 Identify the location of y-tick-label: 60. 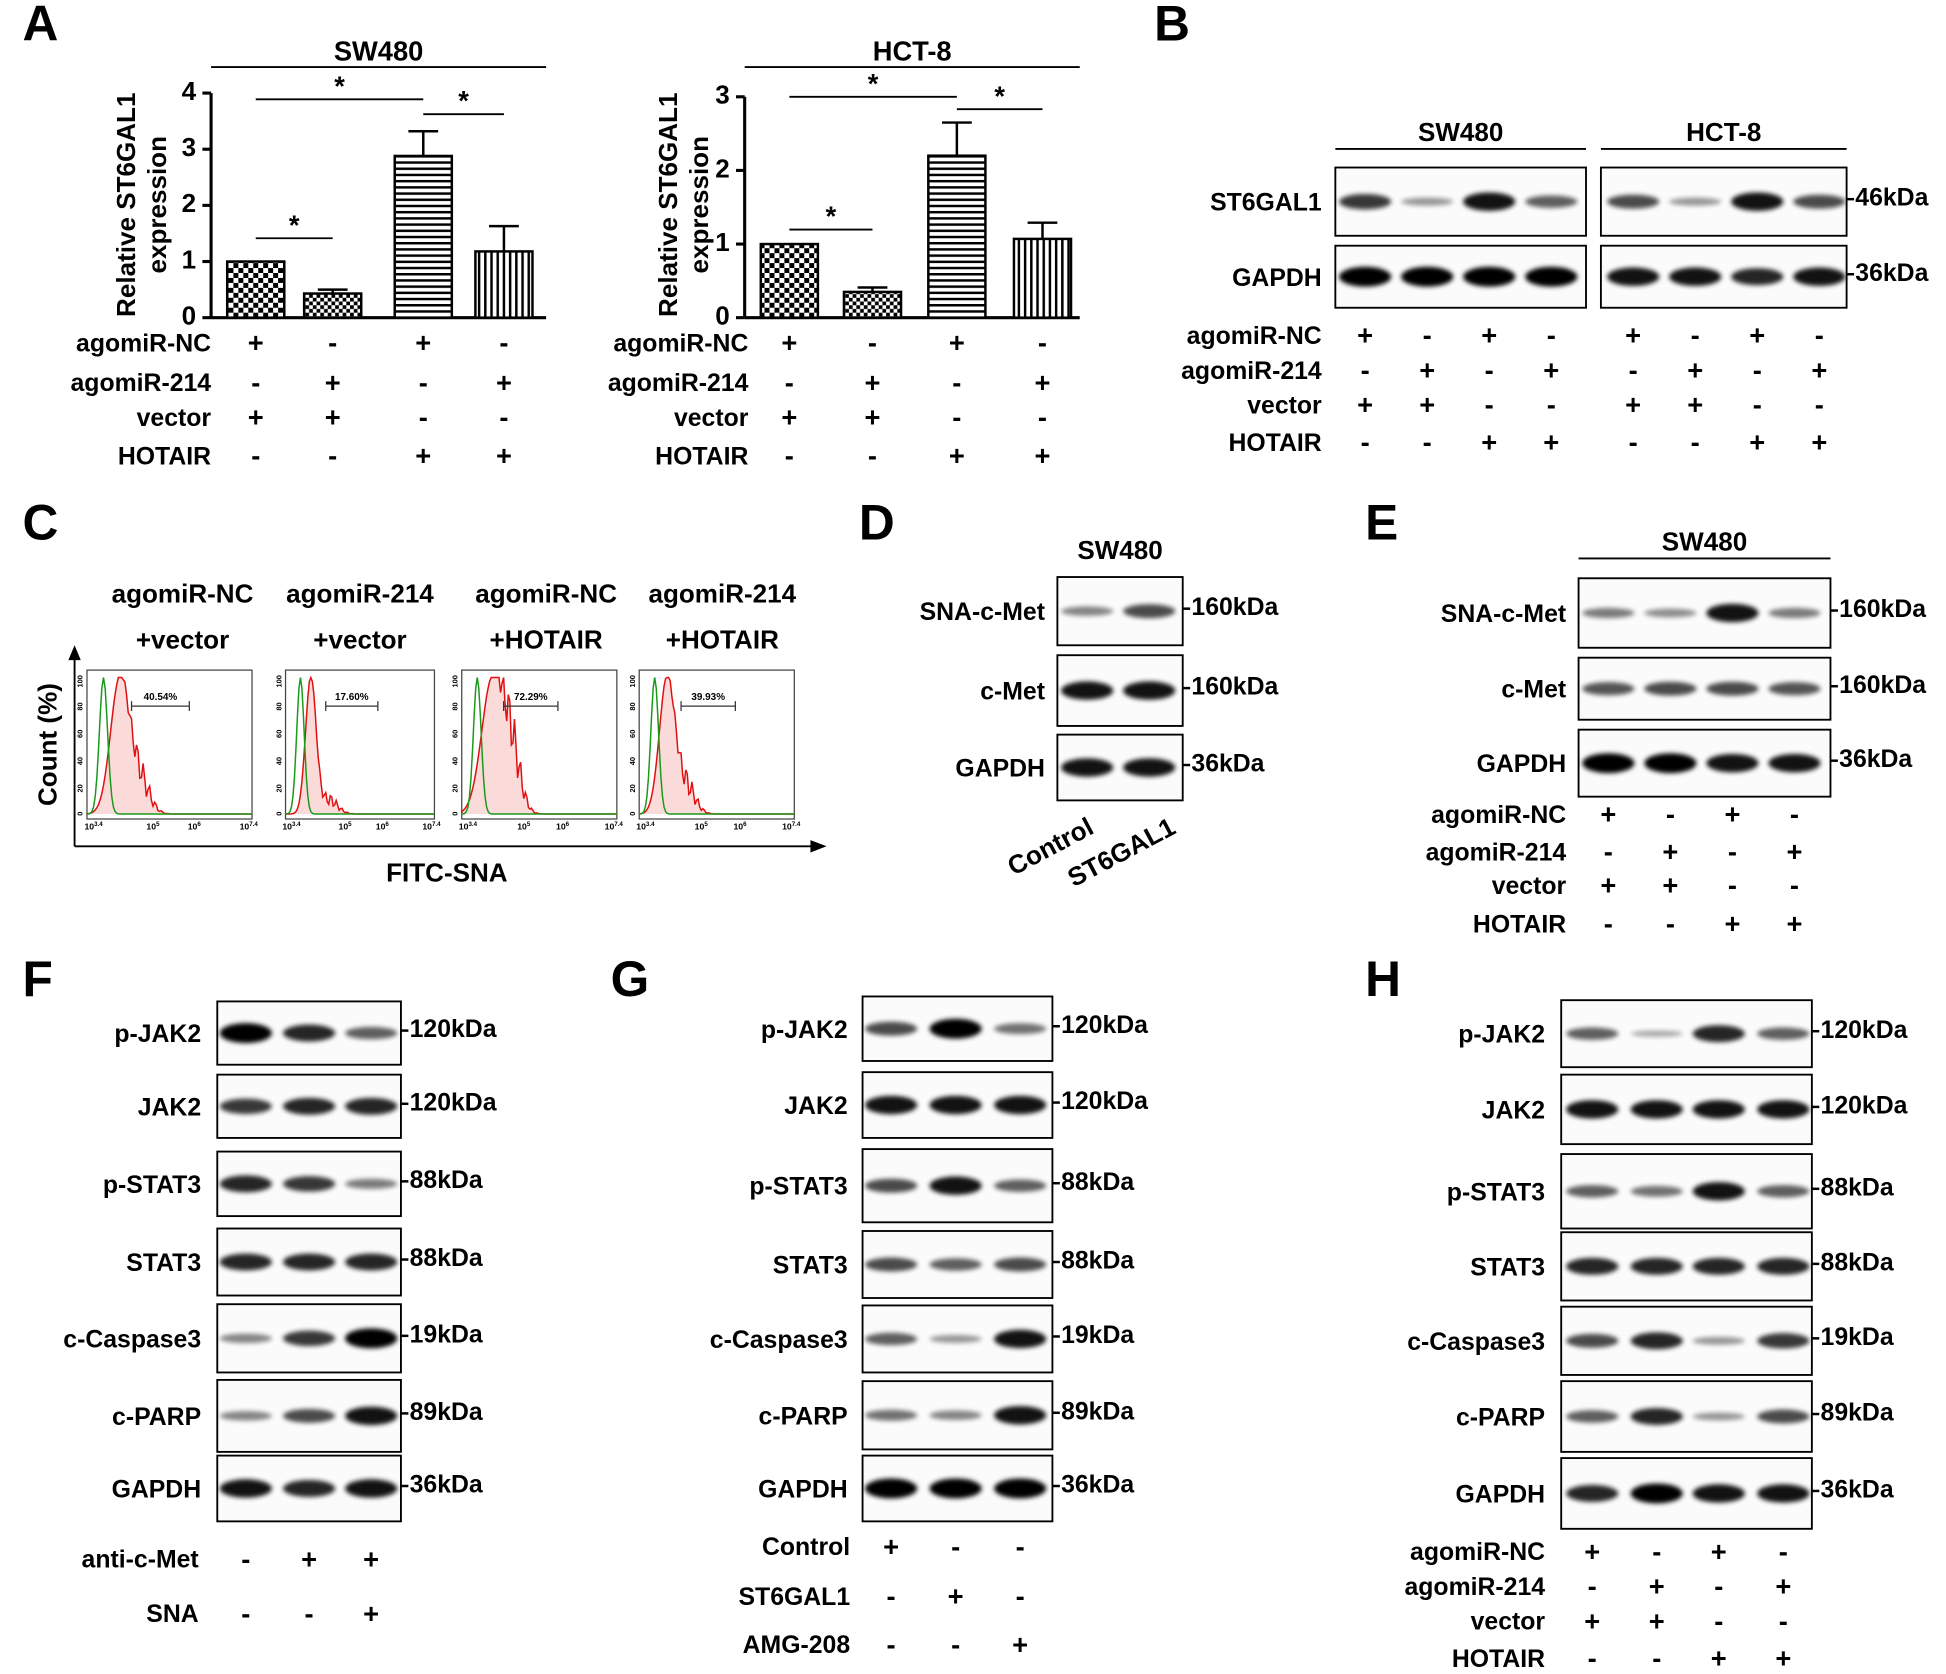
(80, 734).